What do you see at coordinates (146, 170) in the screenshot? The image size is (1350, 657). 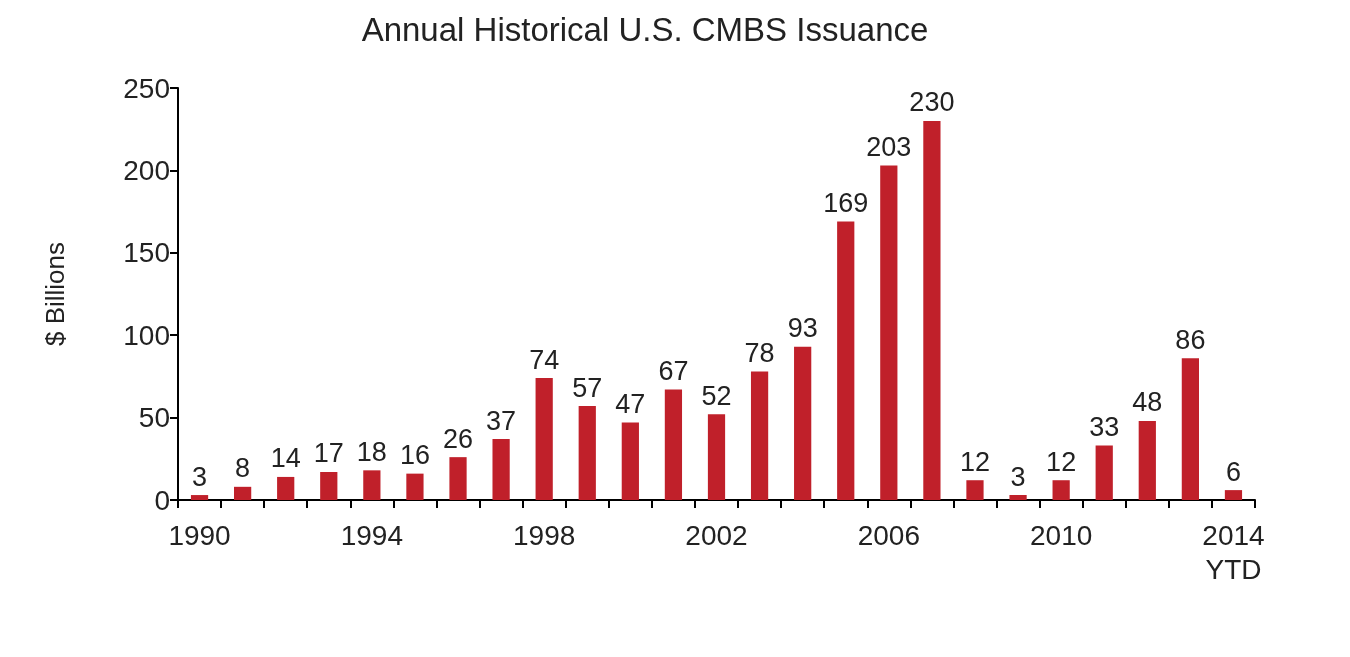 I see `y-tick-label: 200` at bounding box center [146, 170].